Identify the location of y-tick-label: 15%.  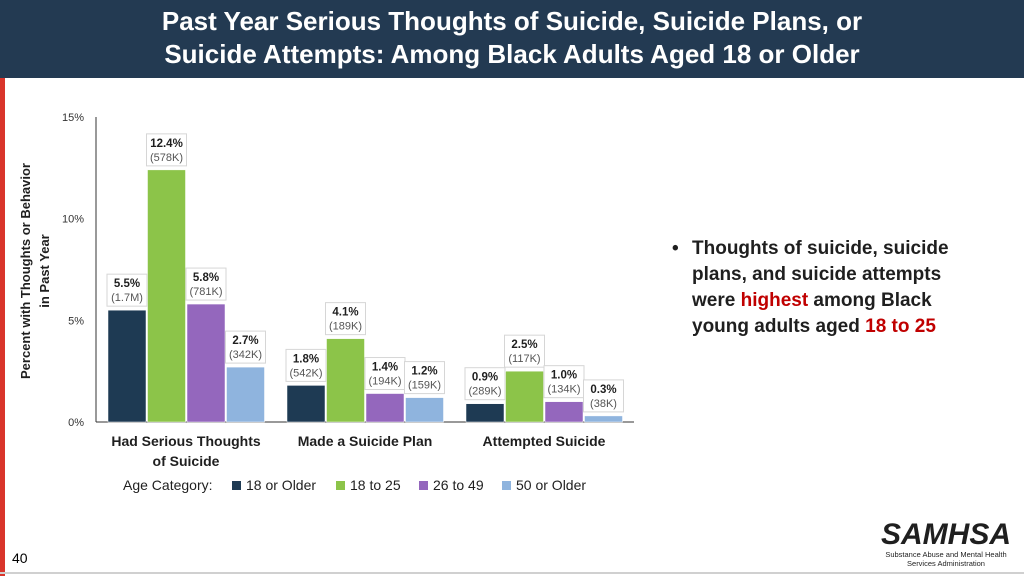
(73, 118).